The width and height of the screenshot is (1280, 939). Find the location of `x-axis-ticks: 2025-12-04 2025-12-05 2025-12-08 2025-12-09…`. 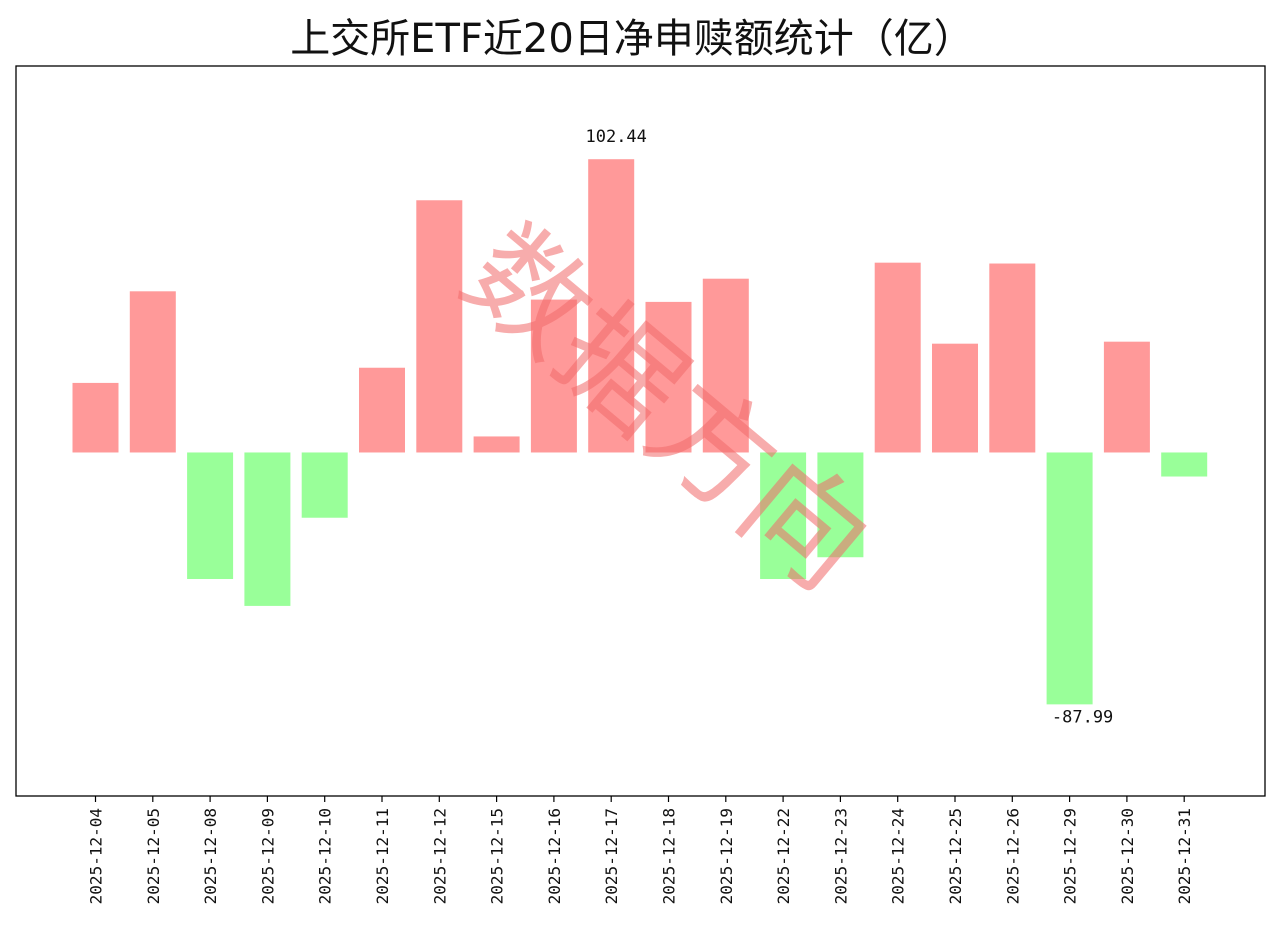

x-axis-ticks: 2025-12-04 2025-12-05 2025-12-08 2025-12-09… is located at coordinates (640, 850).